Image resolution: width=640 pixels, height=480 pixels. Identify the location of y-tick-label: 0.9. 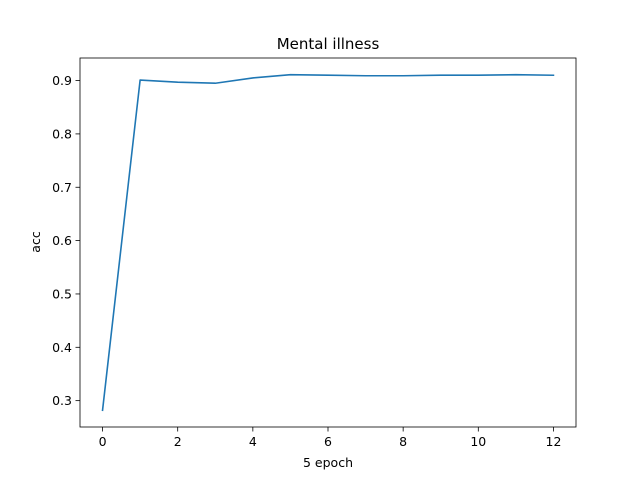
(62, 80).